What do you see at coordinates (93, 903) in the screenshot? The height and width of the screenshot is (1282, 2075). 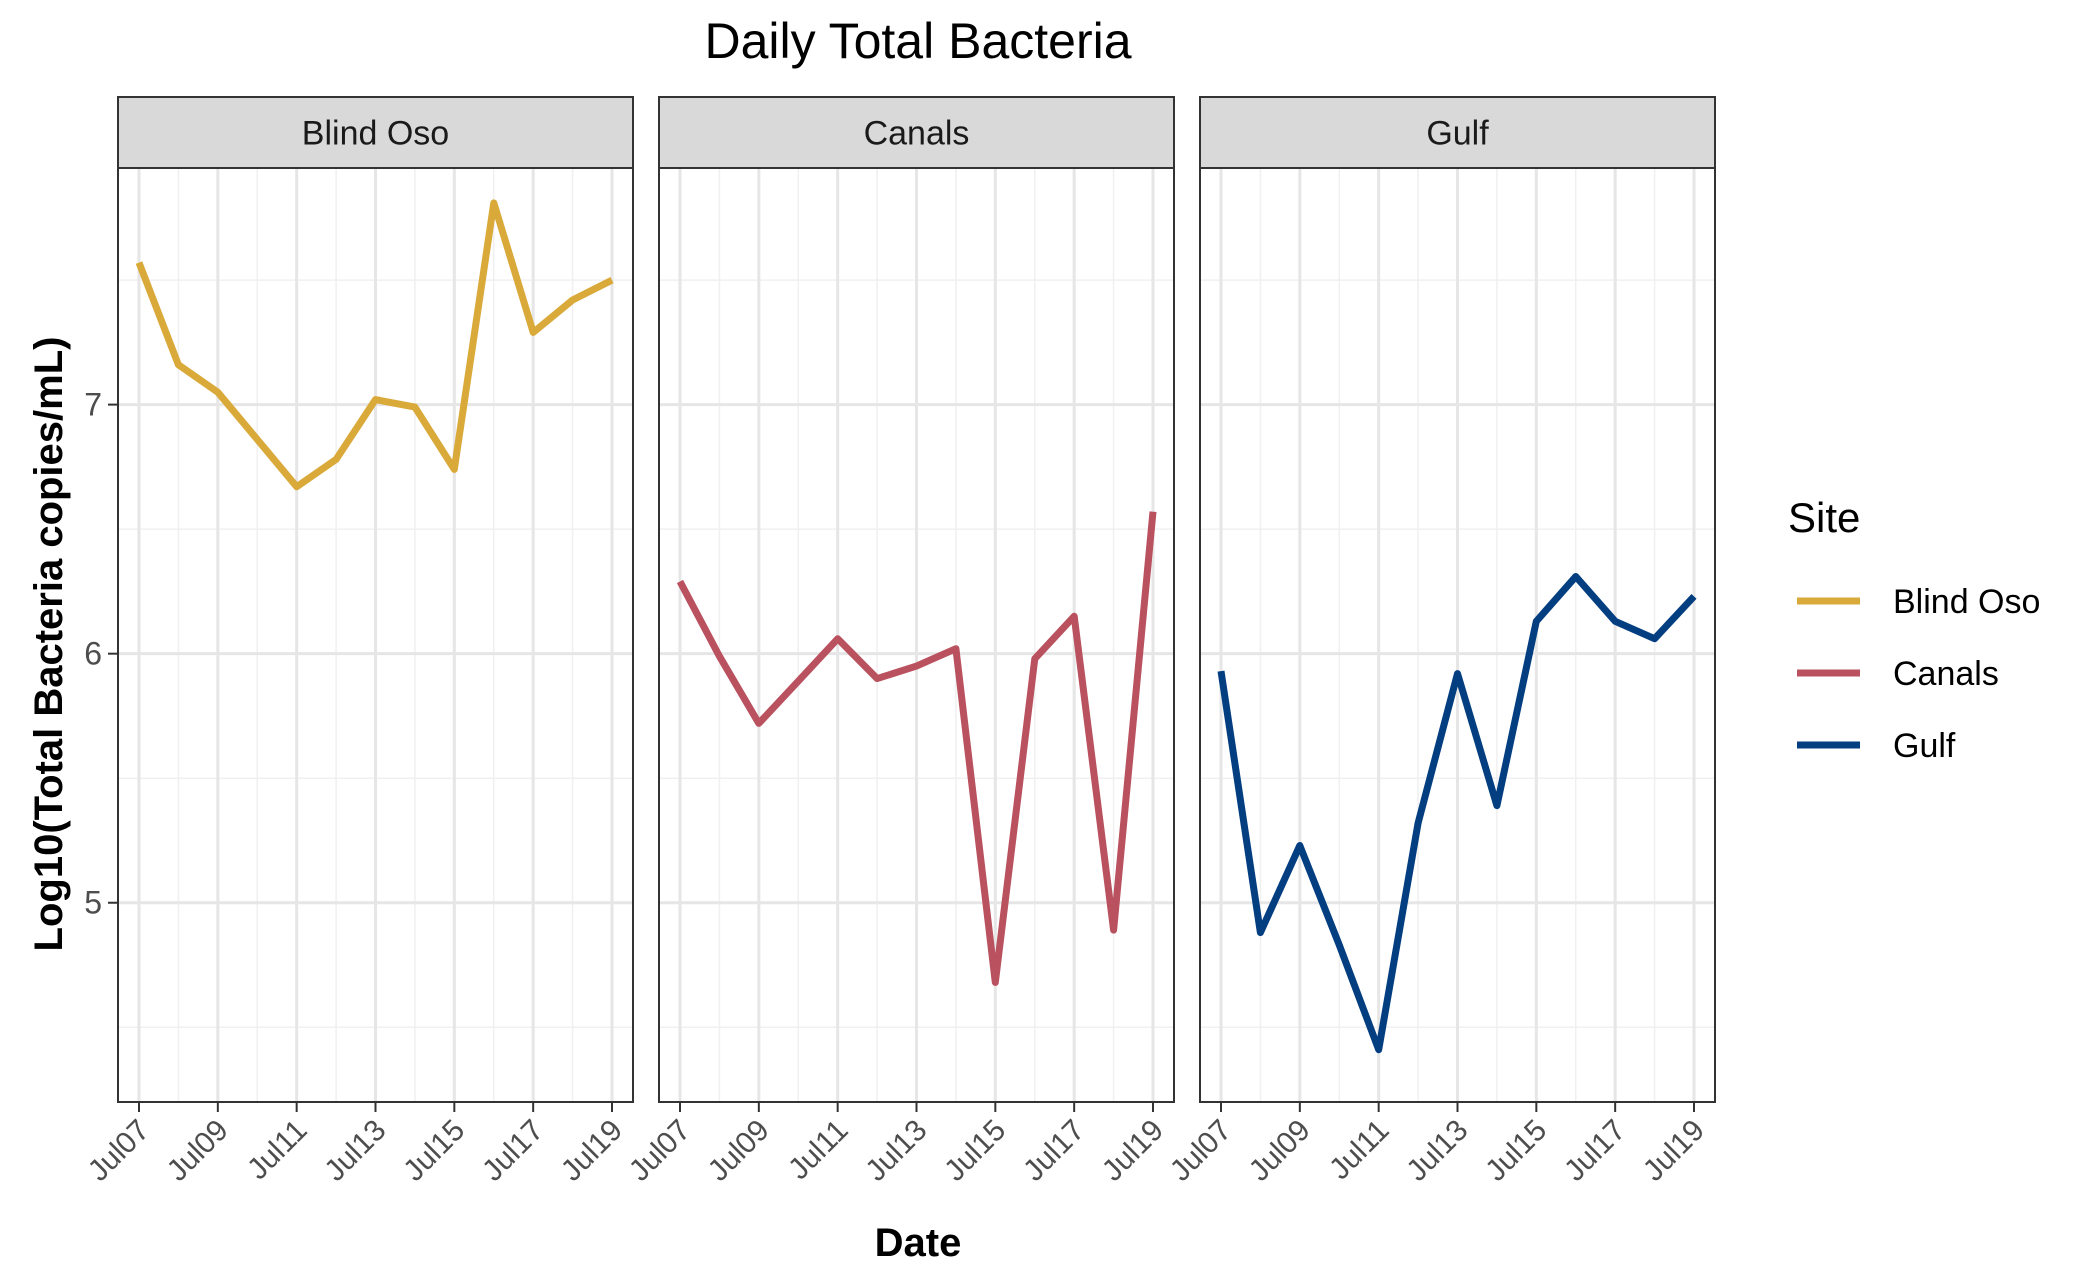 I see `y-tick-label: 5` at bounding box center [93, 903].